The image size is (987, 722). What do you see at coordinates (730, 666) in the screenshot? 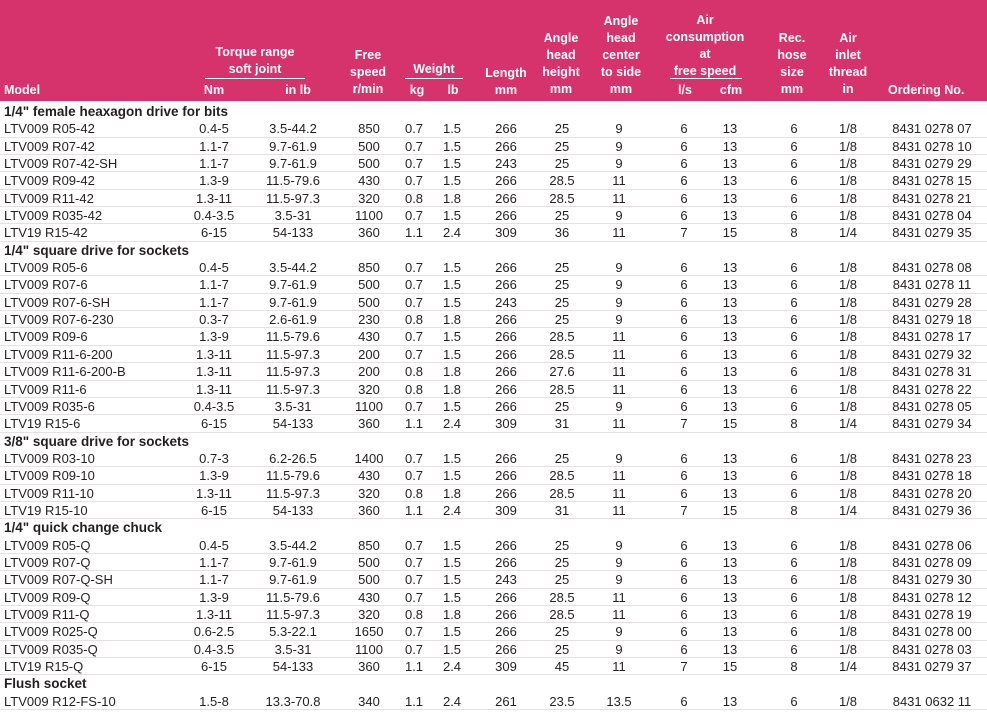
I see `cell-air-cfm: 15` at bounding box center [730, 666].